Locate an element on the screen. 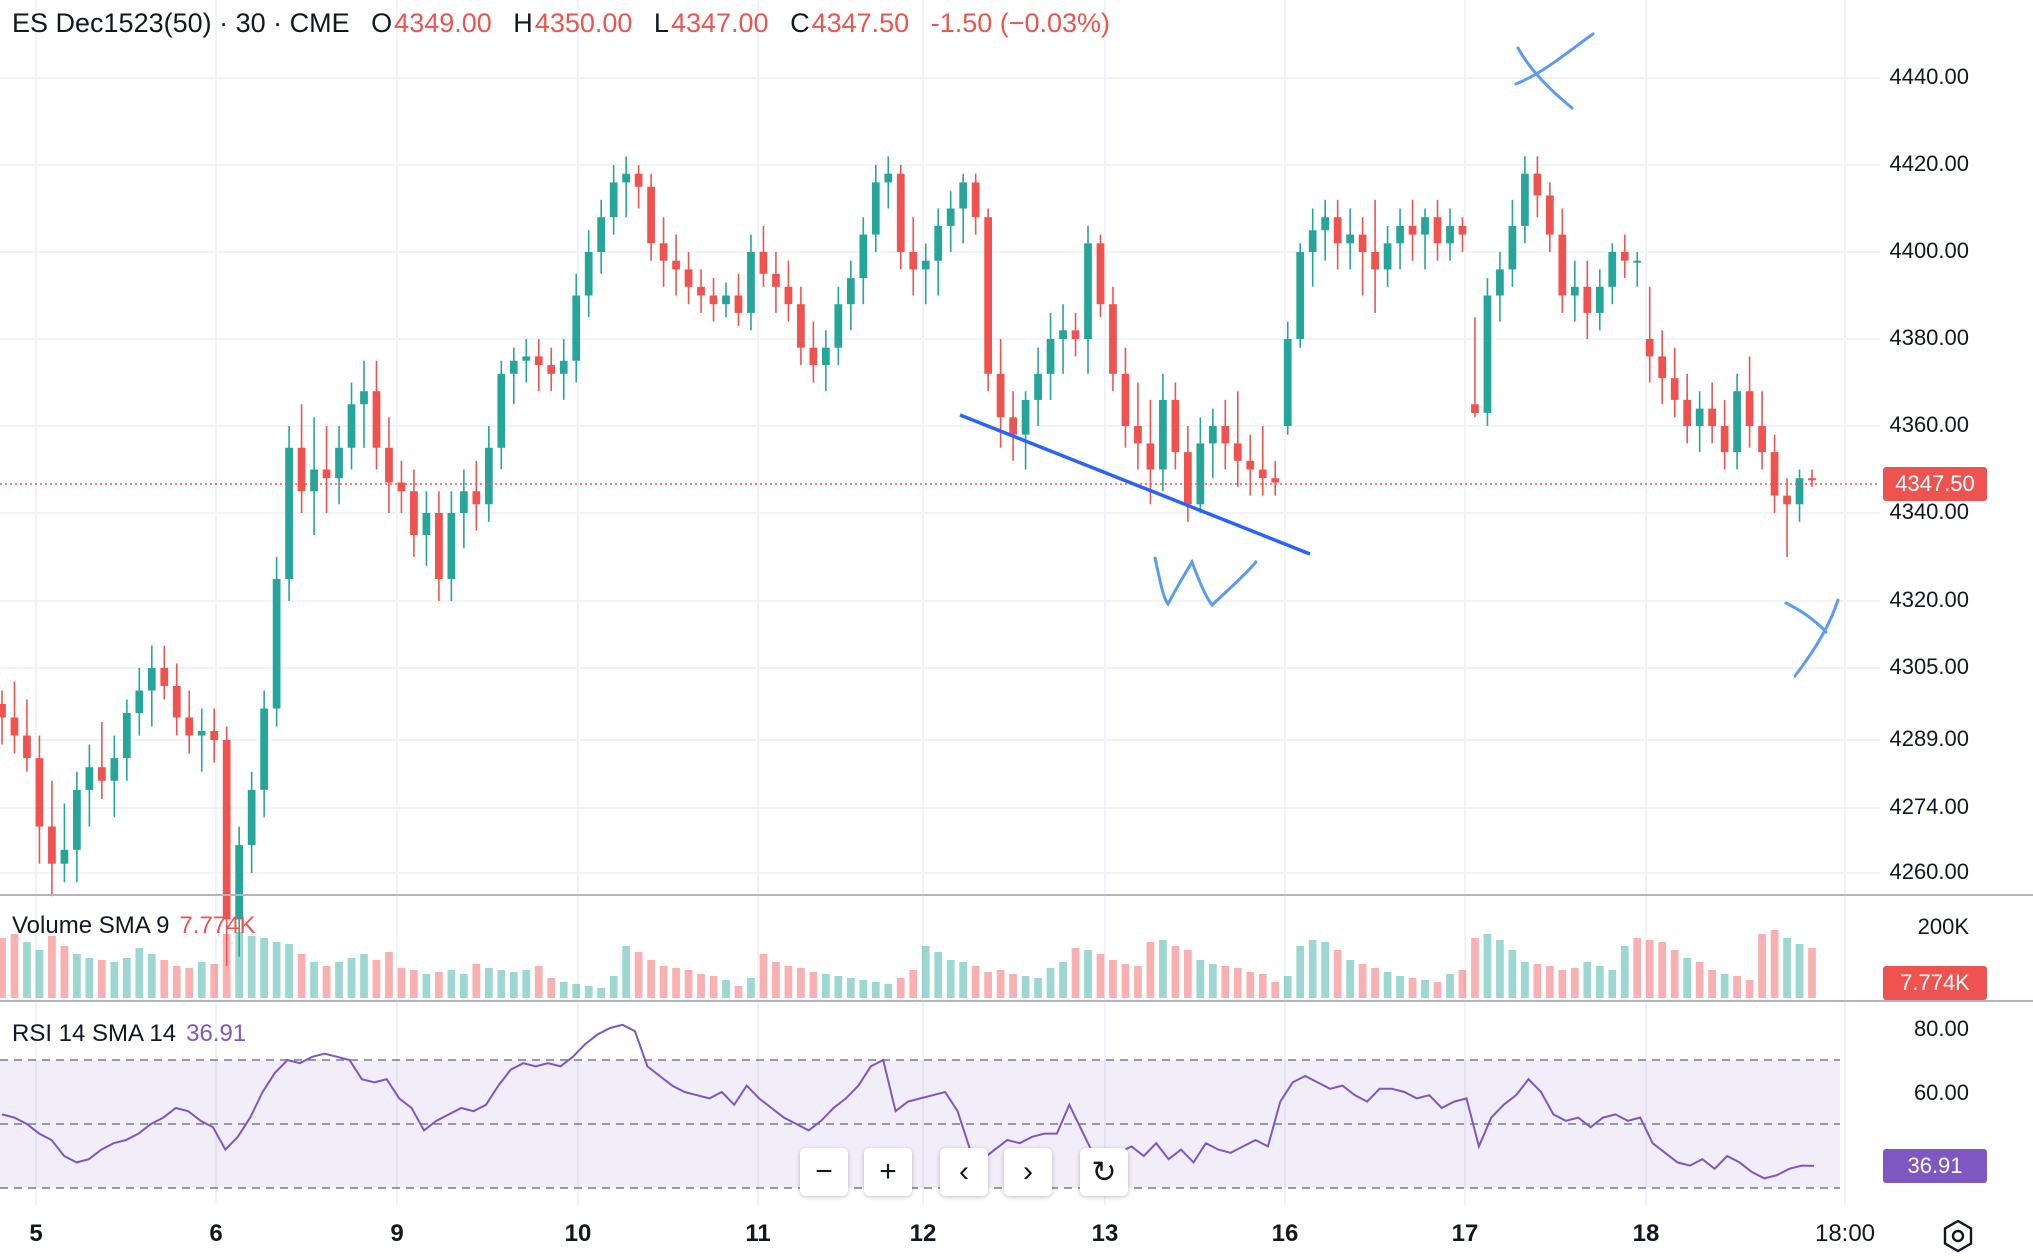 The width and height of the screenshot is (2033, 1259). volume-legend: Volume SMA 9 7.774K is located at coordinates (134, 926).